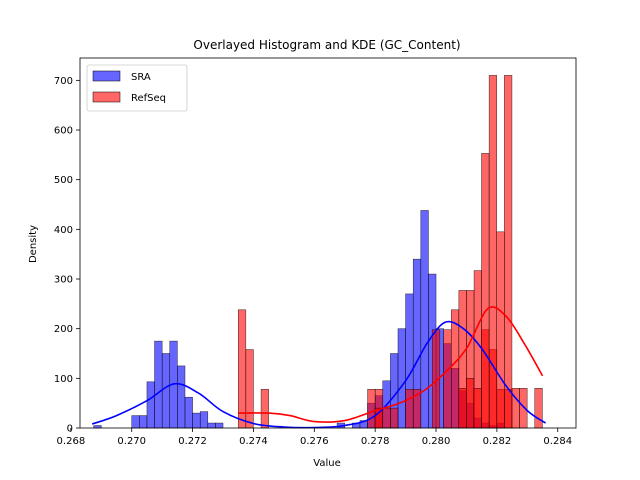 This screenshot has width=640, height=480. What do you see at coordinates (33, 244) in the screenshot?
I see `y-axis-title: Density` at bounding box center [33, 244].